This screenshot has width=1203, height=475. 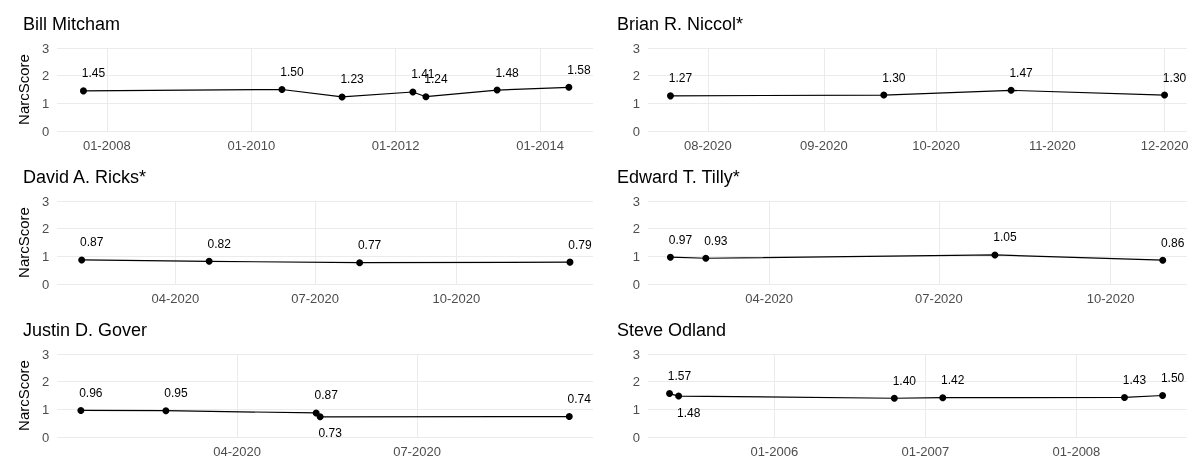 What do you see at coordinates (680, 24) in the screenshot?
I see `chart-title: Brian R. Niccol*` at bounding box center [680, 24].